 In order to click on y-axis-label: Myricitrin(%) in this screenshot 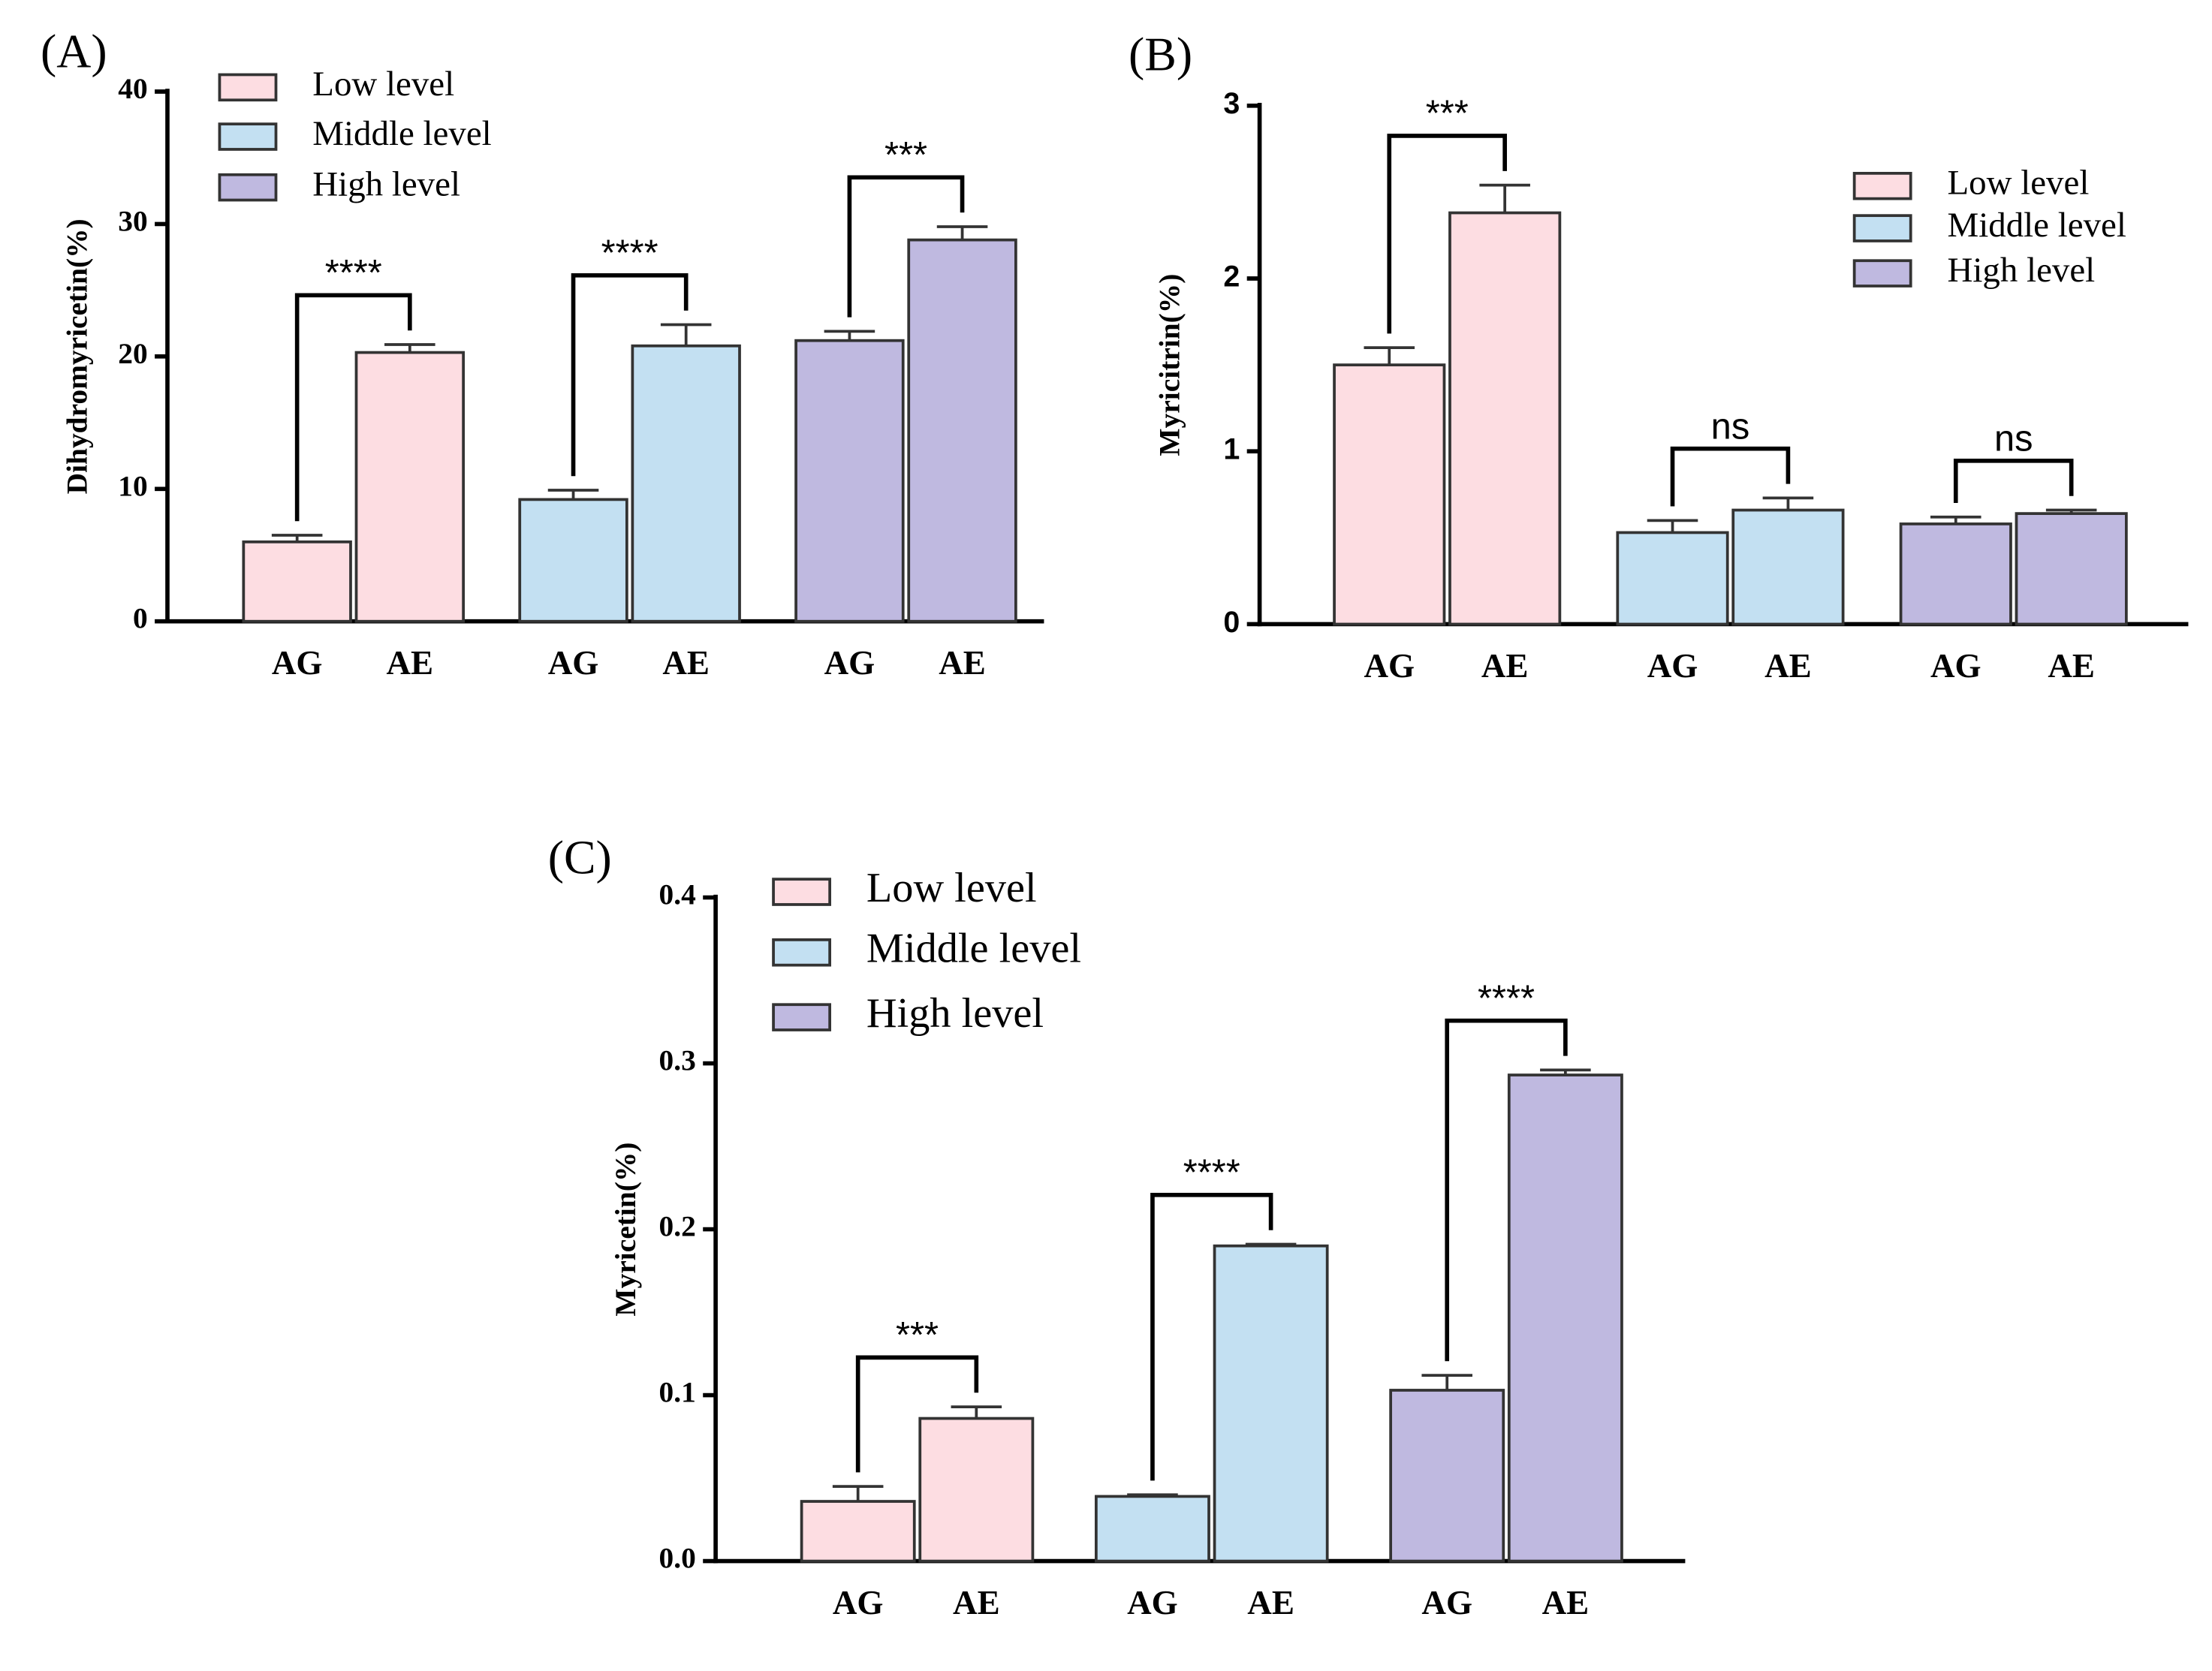, I will do `click(1169, 365)`.